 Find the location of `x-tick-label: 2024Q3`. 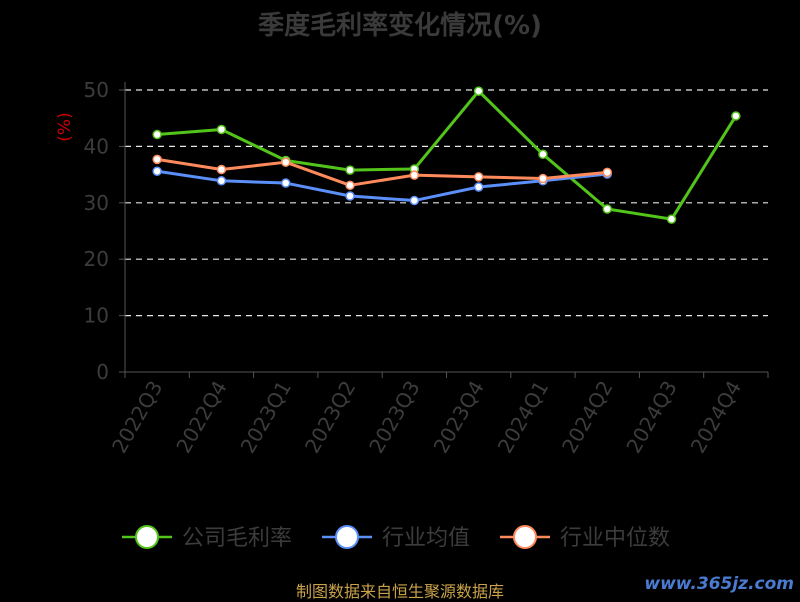

x-tick-label: 2024Q3 is located at coordinates (651, 417).